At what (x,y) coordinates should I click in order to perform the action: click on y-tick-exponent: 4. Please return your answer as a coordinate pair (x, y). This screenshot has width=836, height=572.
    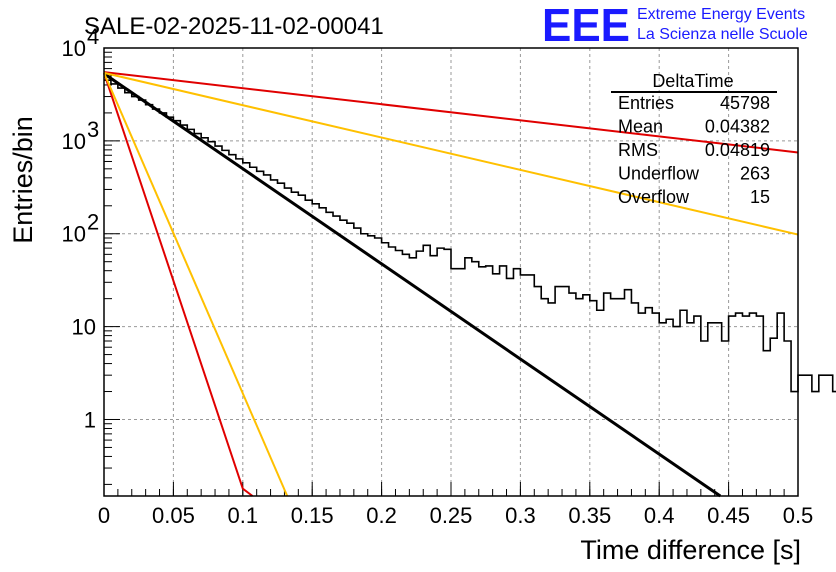
    Looking at the image, I should click on (93, 36).